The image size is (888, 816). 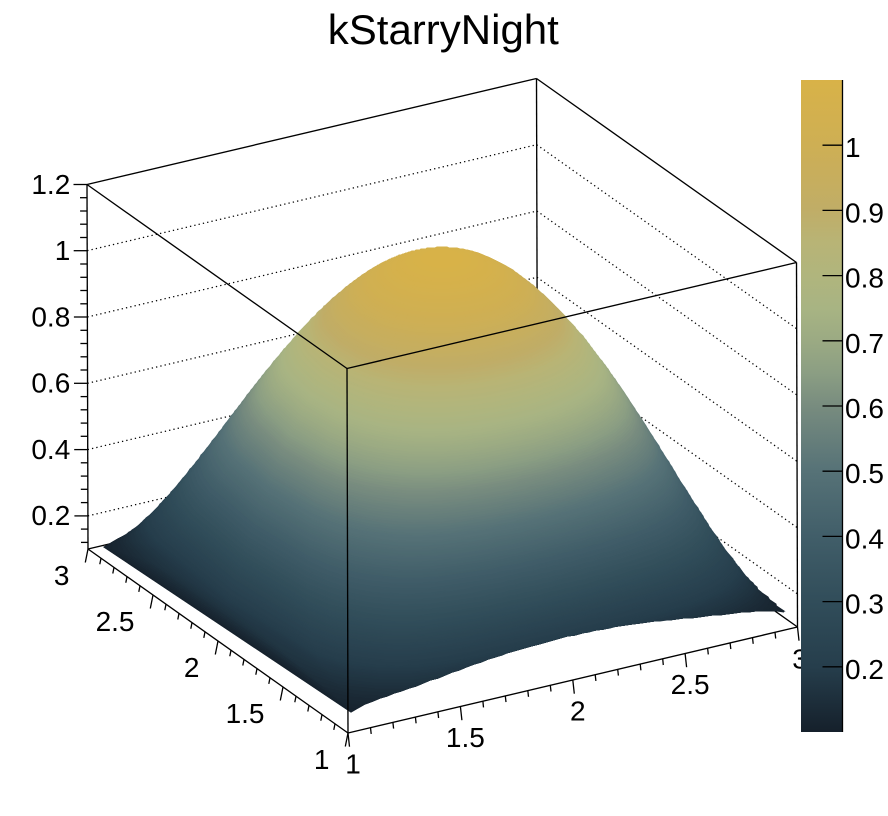 I want to click on svg-text: kStarryNight, so click(x=443, y=29).